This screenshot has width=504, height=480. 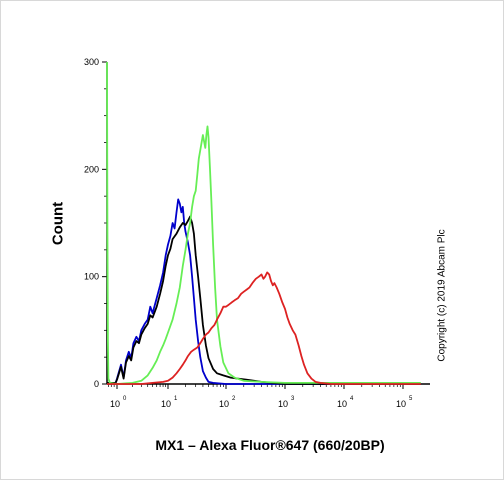 I want to click on x-tick-exponent: 3, so click(x=293, y=399).